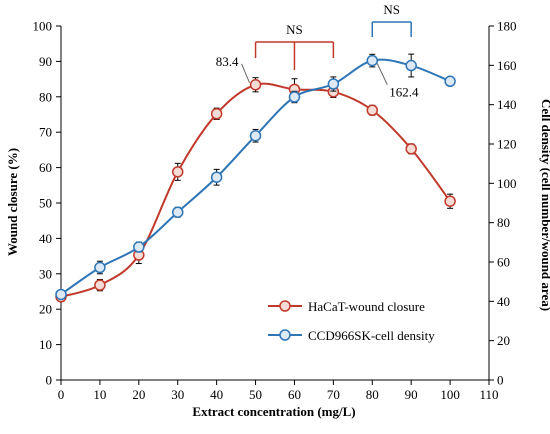 This screenshot has height=434, width=550. What do you see at coordinates (488, 394) in the screenshot?
I see `x-tick-label: 110` at bounding box center [488, 394].